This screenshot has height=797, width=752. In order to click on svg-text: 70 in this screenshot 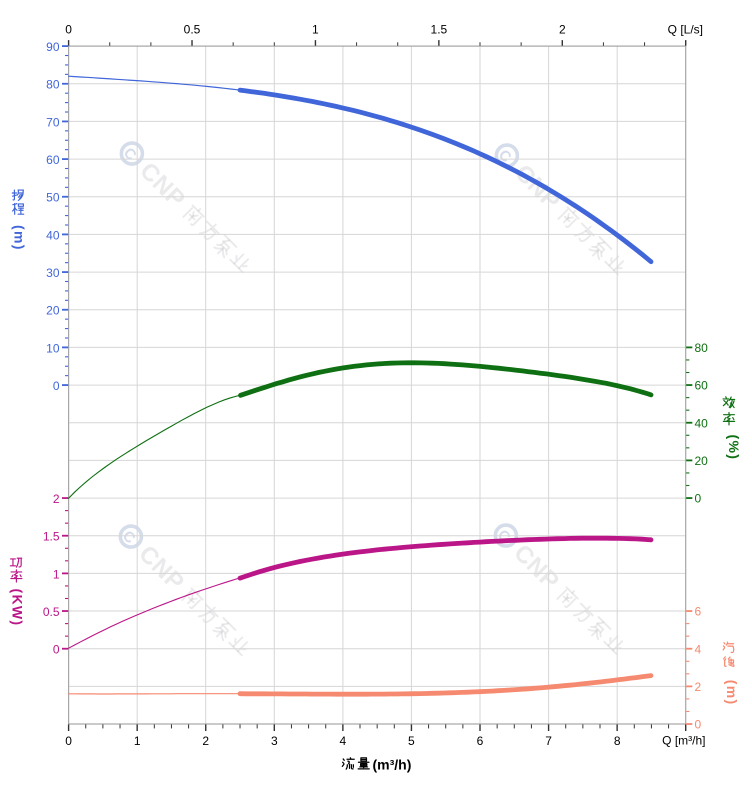, I will do `click(53, 122)`.